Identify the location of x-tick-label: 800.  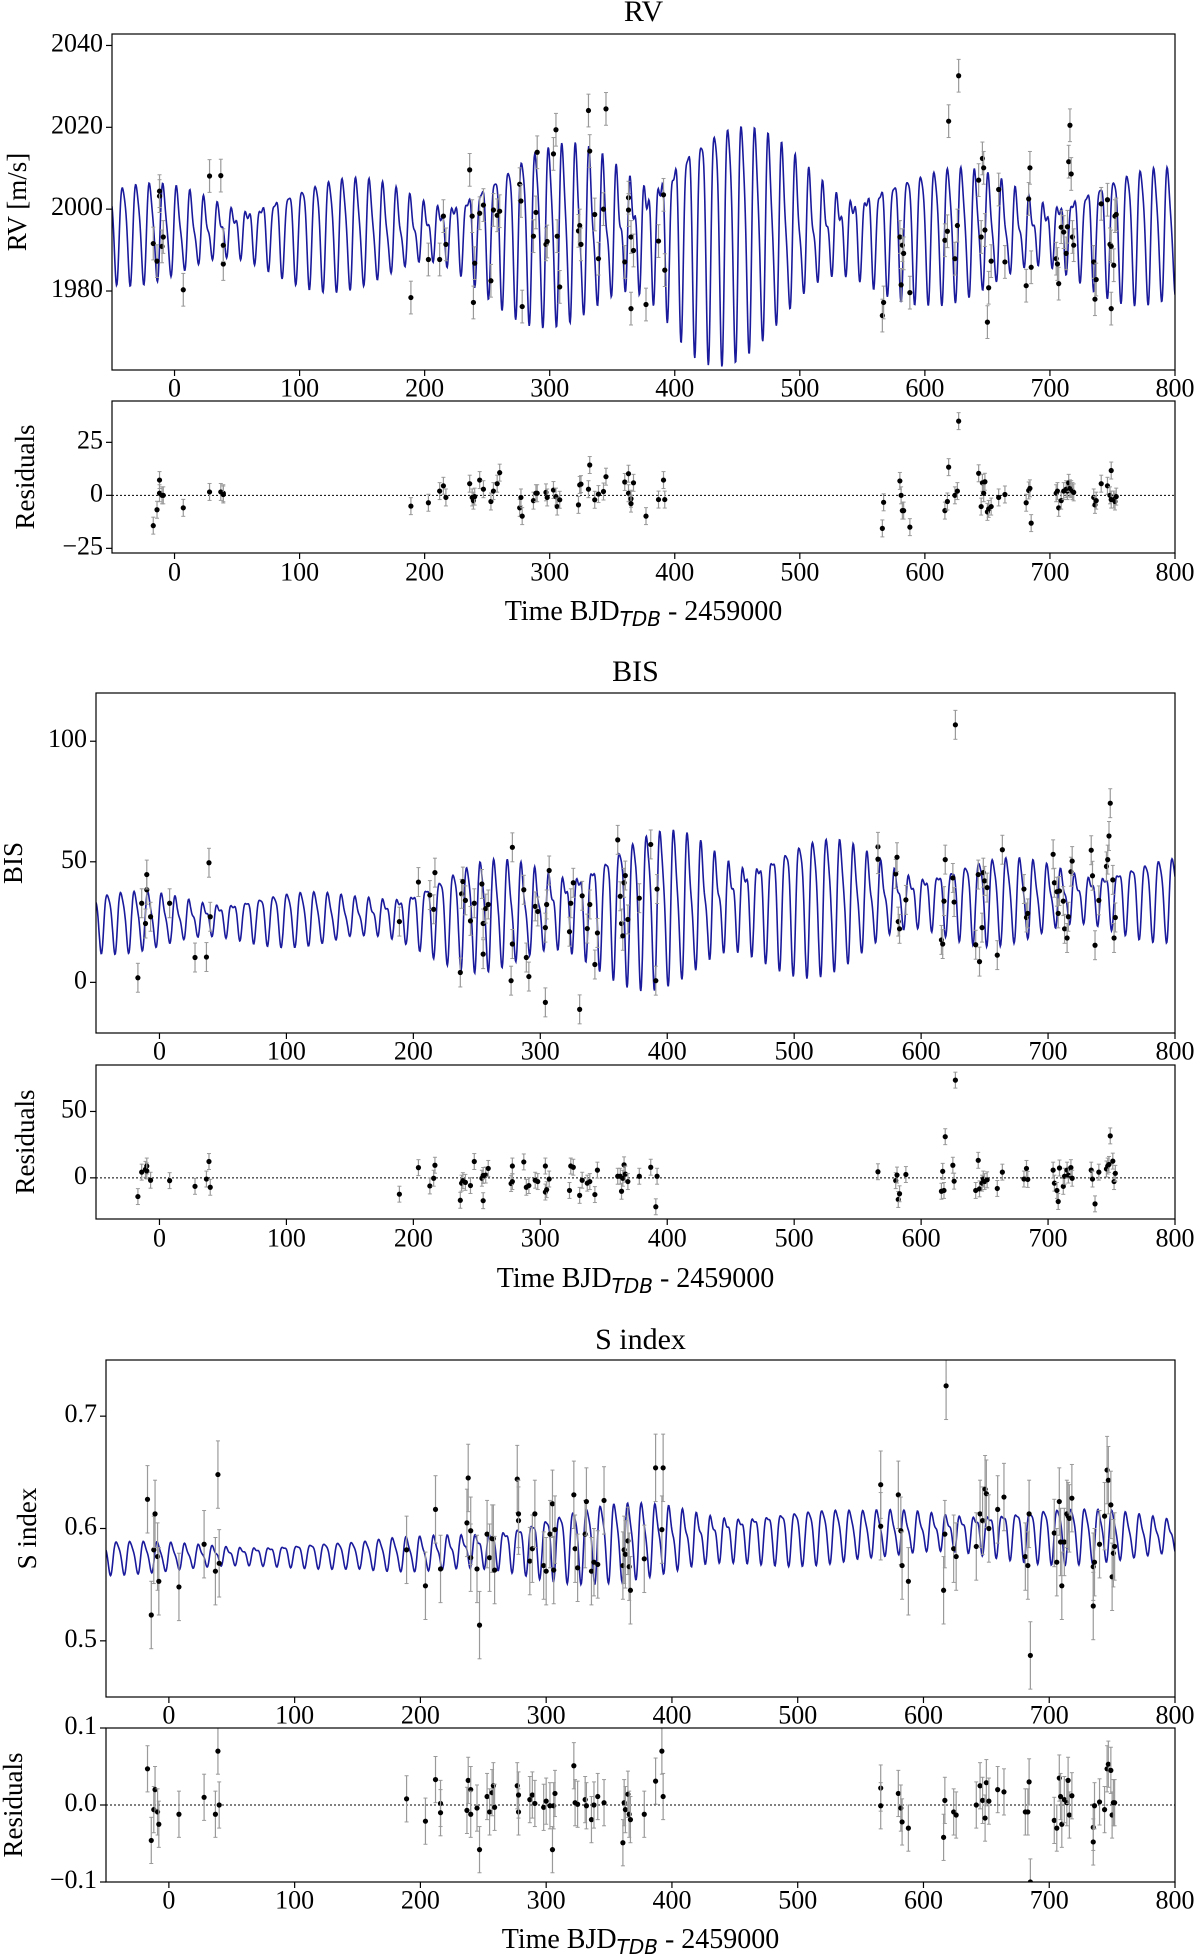
(1175, 1050).